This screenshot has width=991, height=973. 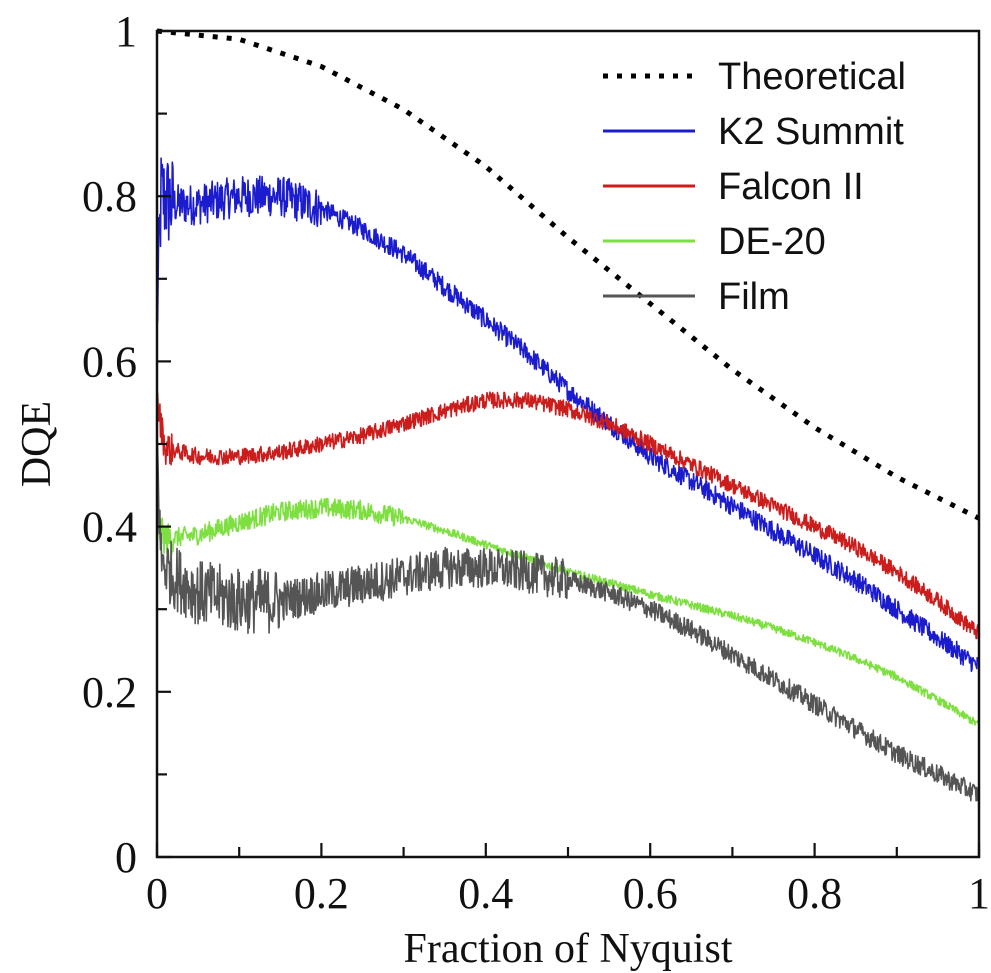 I want to click on y-tick-label: 0.4, so click(x=109, y=527).